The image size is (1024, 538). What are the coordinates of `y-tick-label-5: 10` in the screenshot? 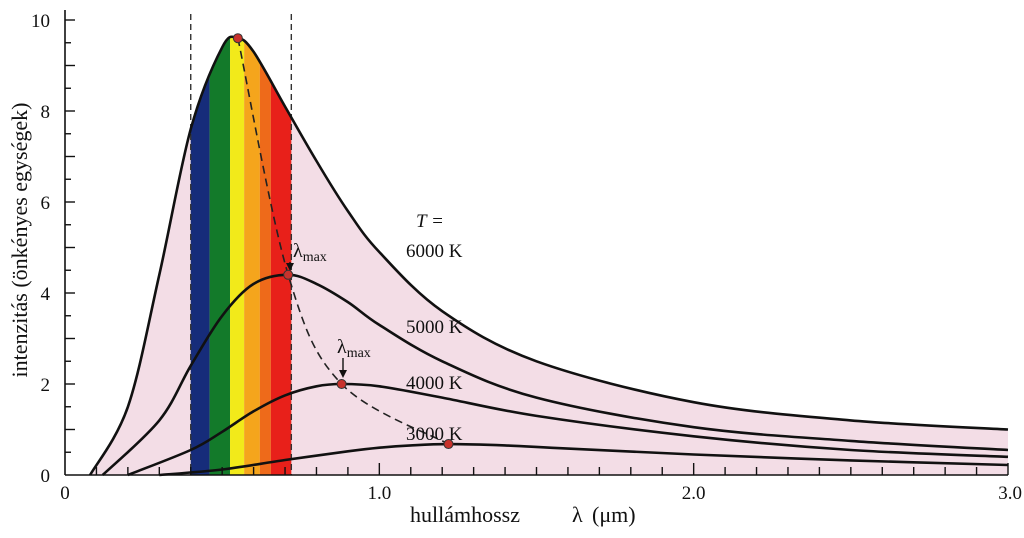 It's located at (40, 21).